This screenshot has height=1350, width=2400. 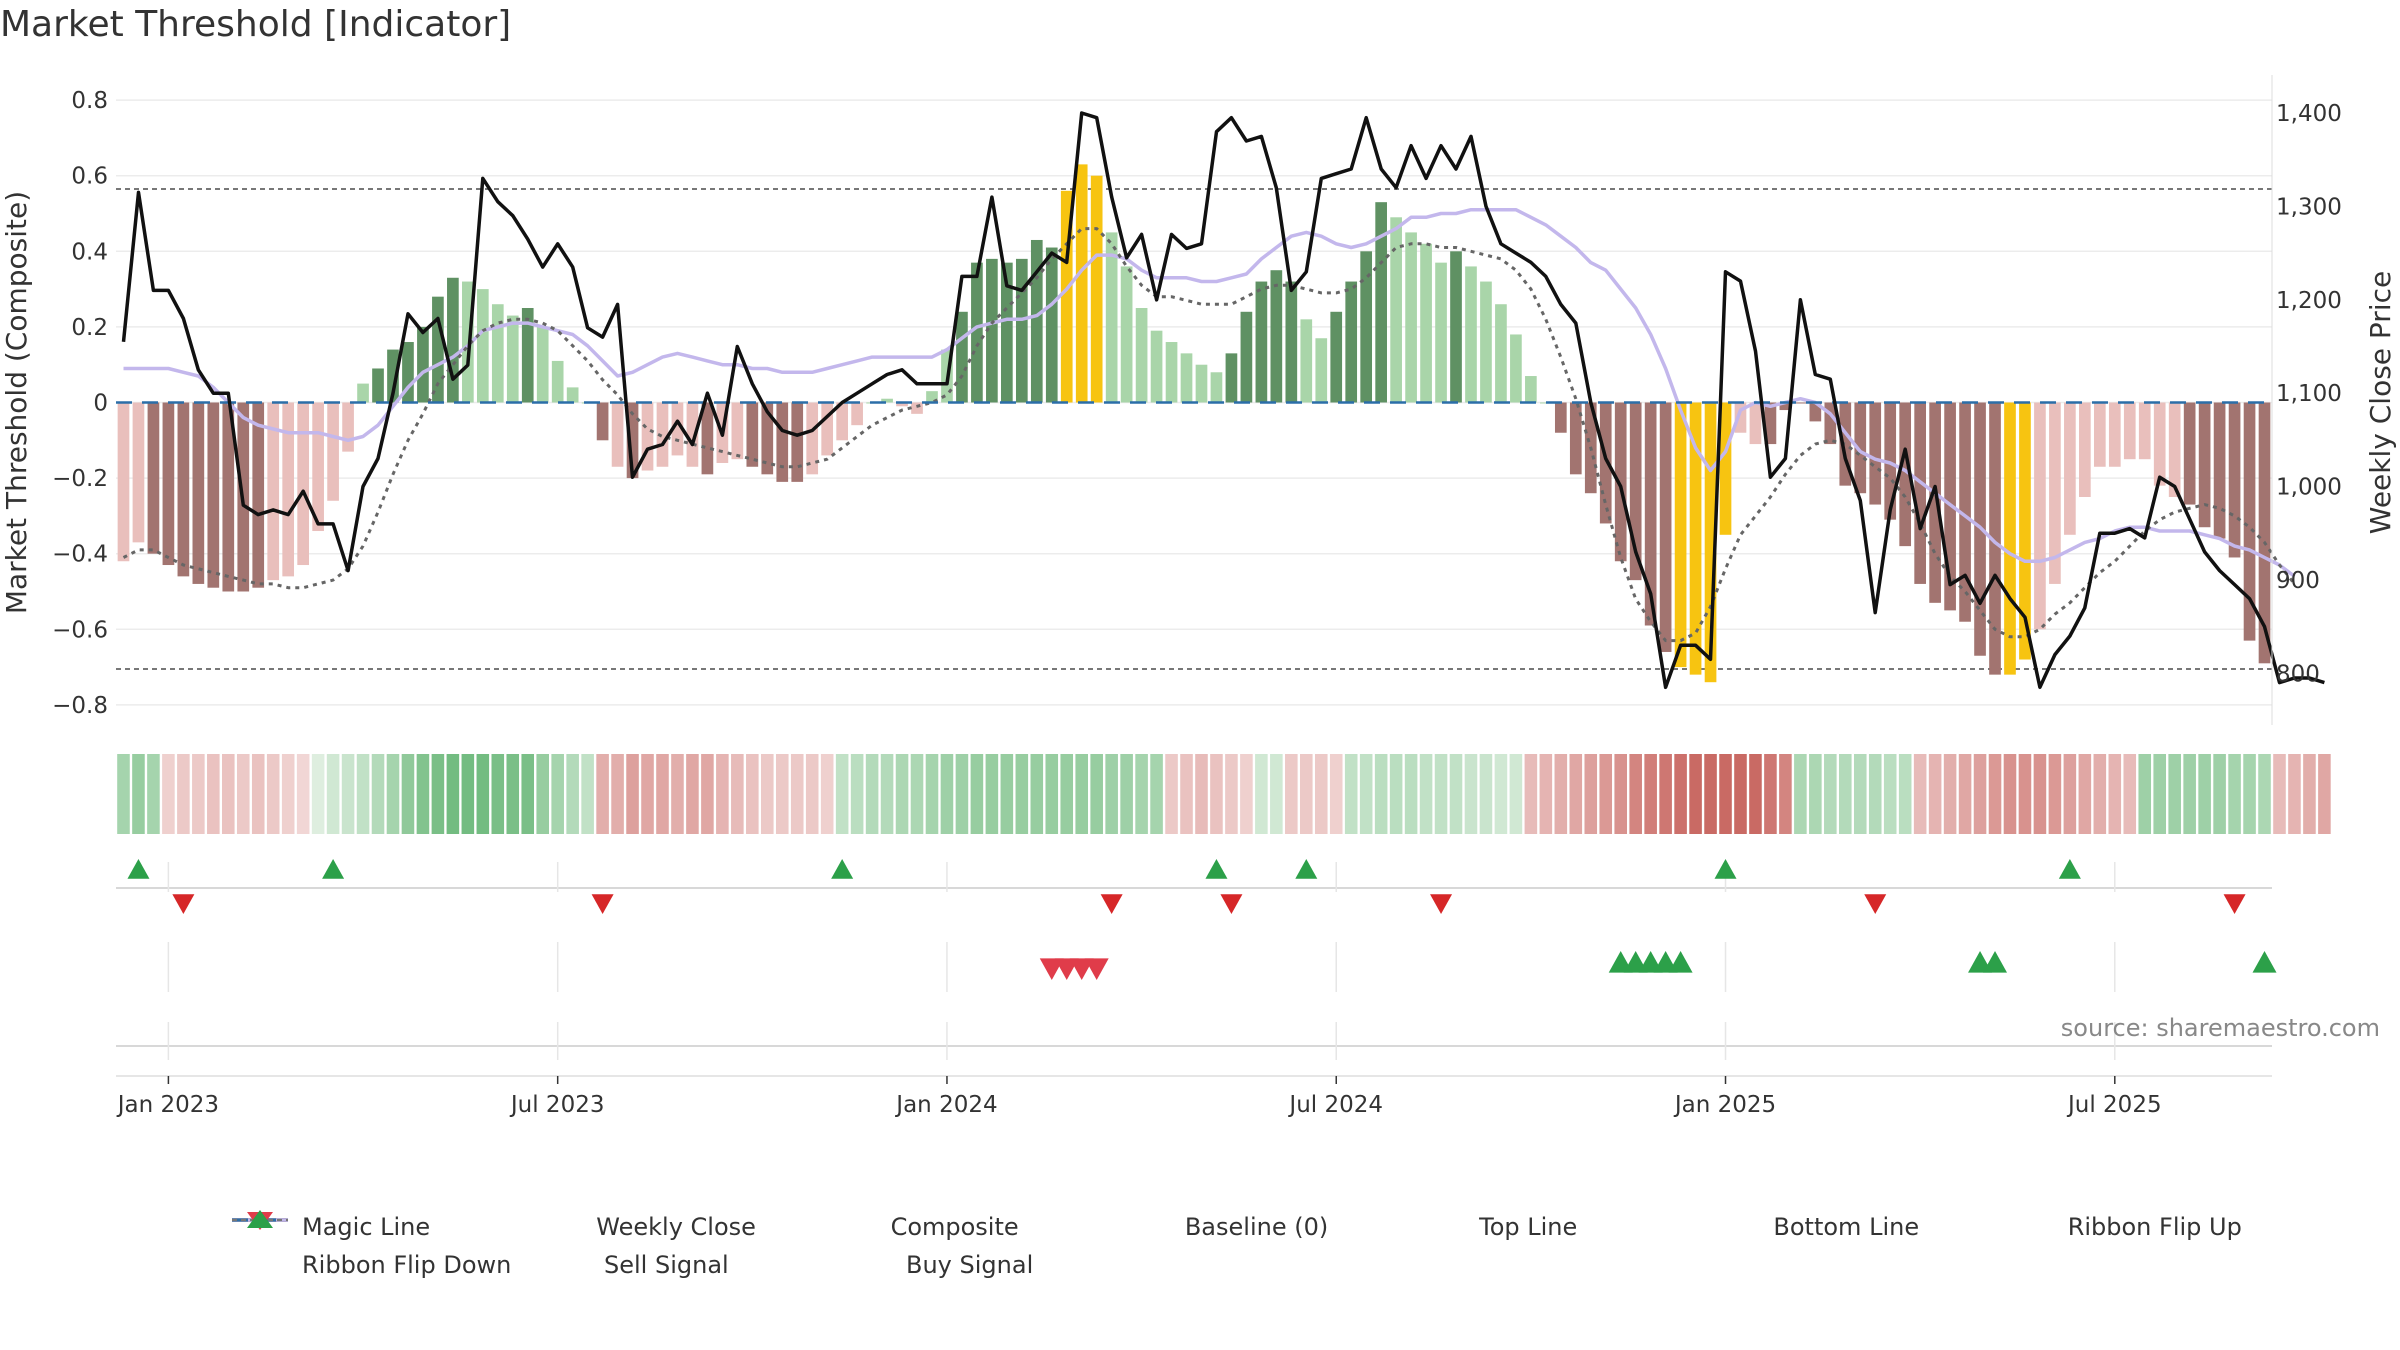 What do you see at coordinates (2309, 301) in the screenshot?
I see `y2-tick-label: 1,200` at bounding box center [2309, 301].